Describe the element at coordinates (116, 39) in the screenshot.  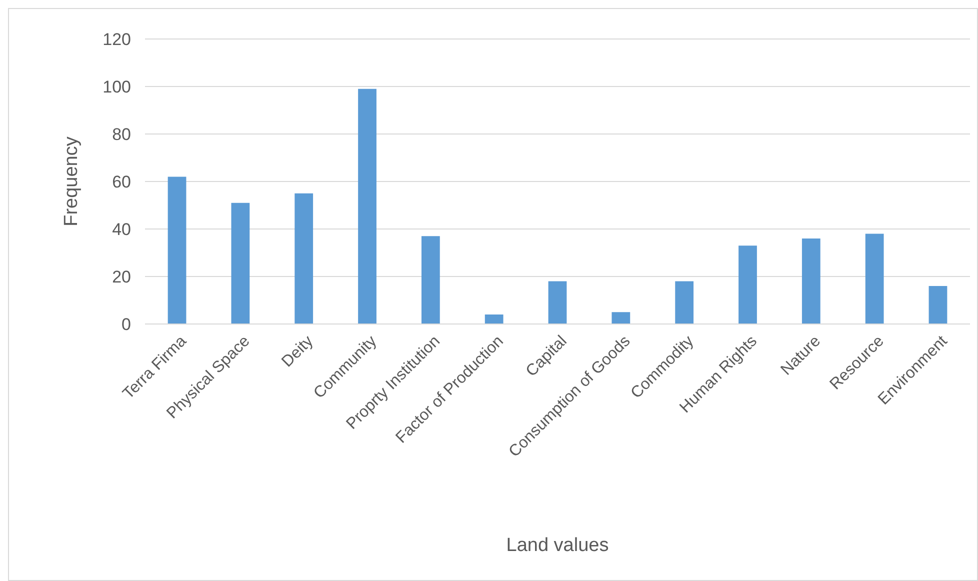
I see `y-tick-label: 120` at that location.